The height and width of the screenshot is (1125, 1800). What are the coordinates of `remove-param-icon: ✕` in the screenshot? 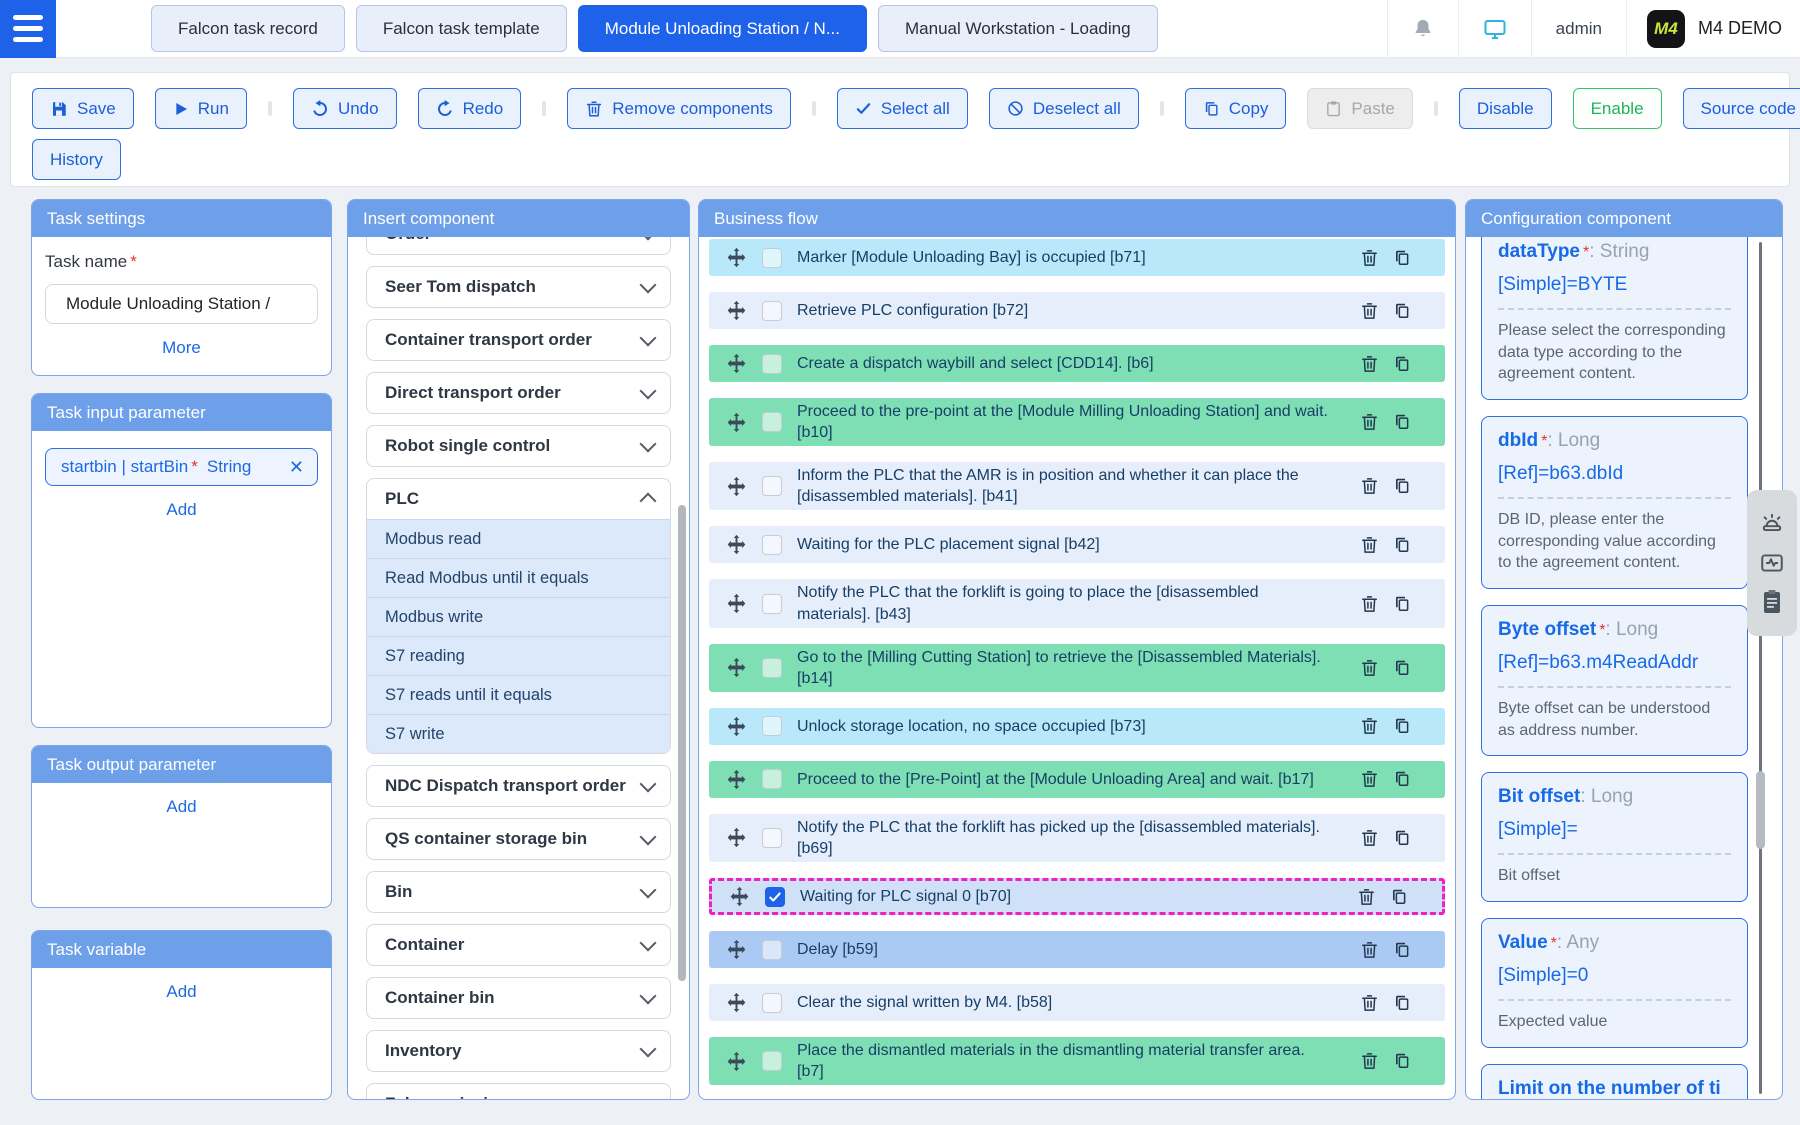 It's located at (296, 466).